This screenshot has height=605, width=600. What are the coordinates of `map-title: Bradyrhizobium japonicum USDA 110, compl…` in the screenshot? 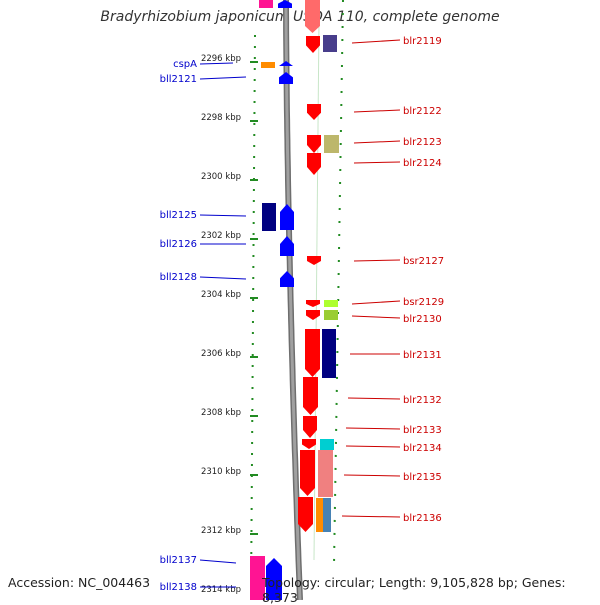 It's located at (300, 17).